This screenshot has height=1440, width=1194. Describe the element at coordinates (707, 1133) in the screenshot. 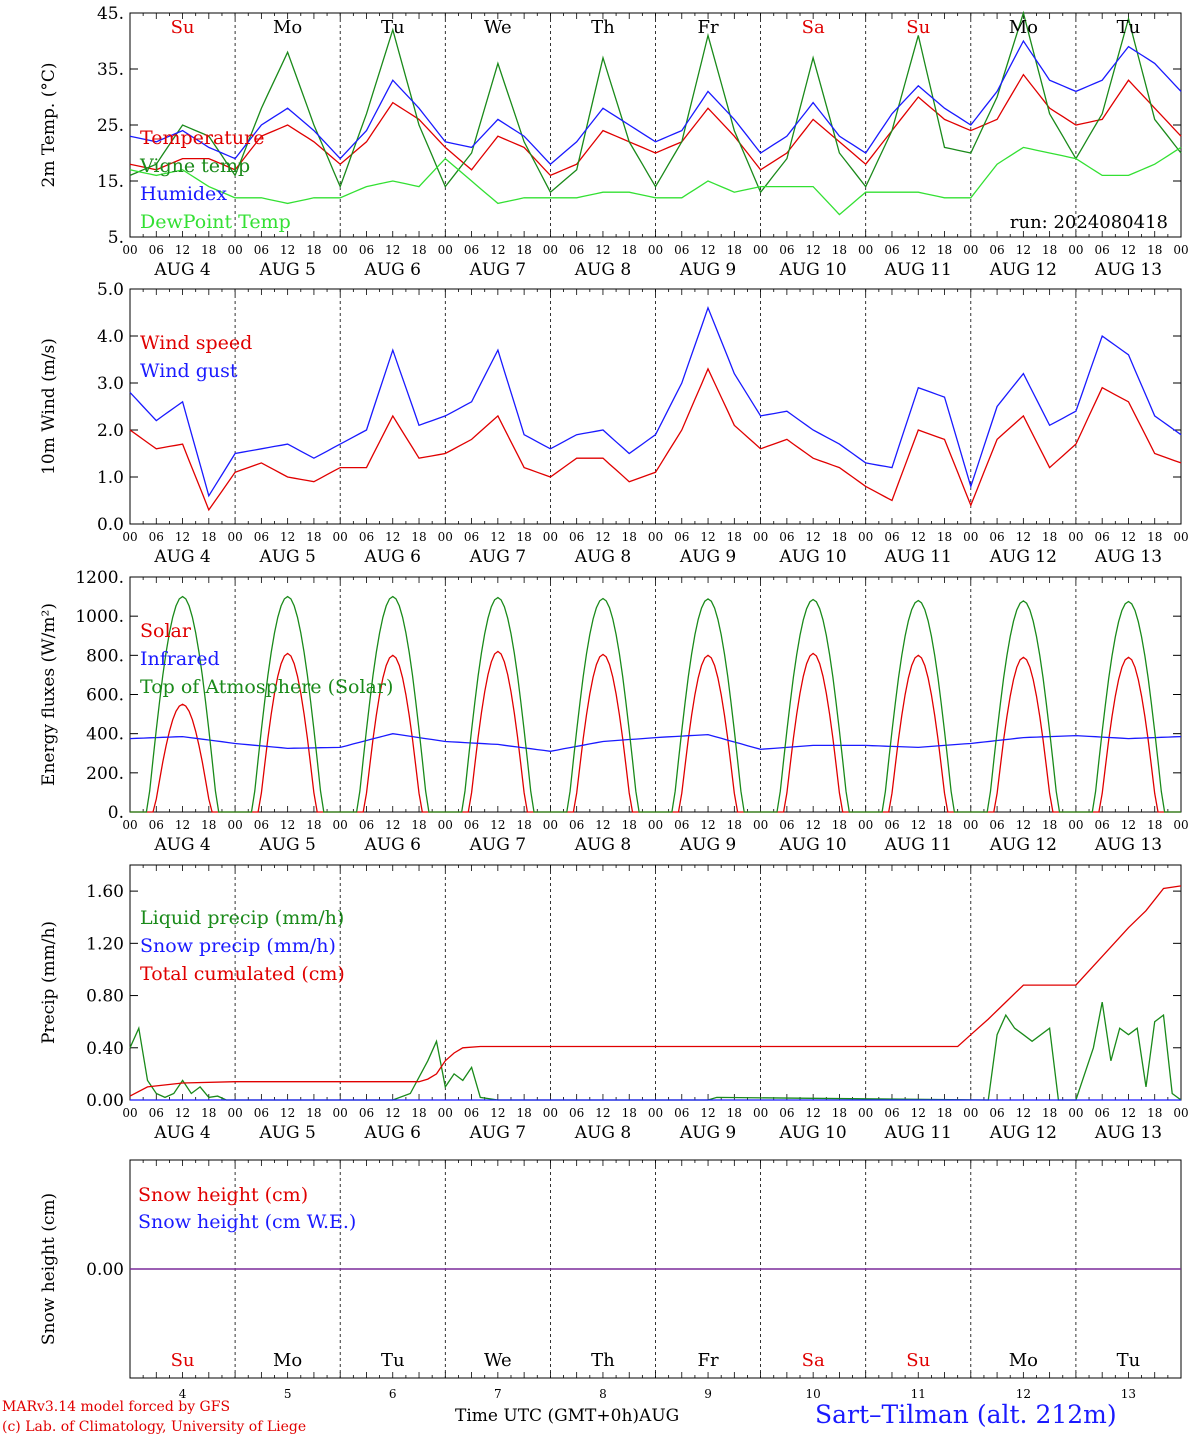

I see `day-label: AUG 9` at that location.